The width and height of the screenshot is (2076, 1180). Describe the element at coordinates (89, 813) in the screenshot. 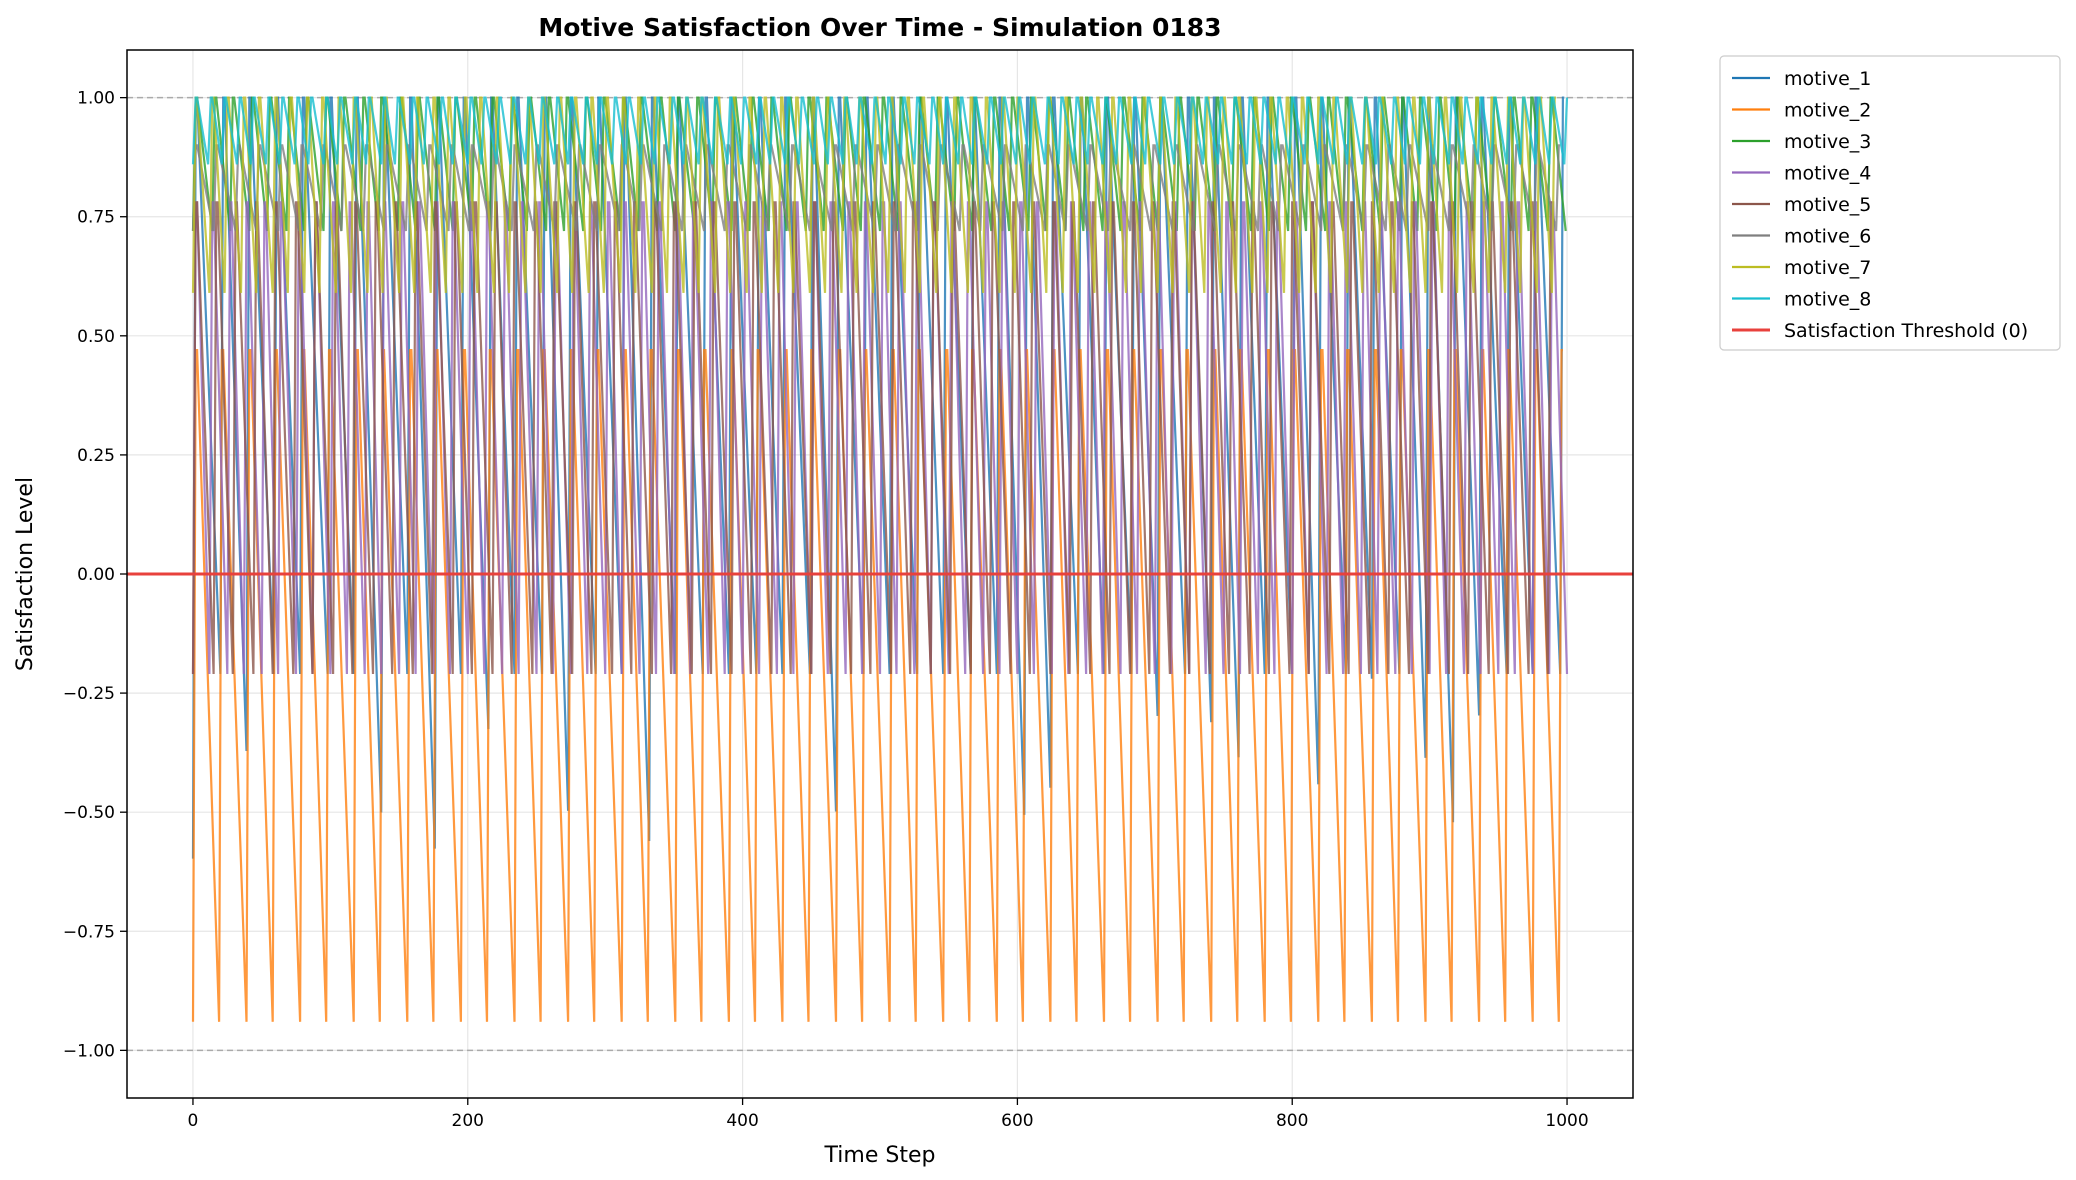

I see `y-tick-label: −0.50` at that location.